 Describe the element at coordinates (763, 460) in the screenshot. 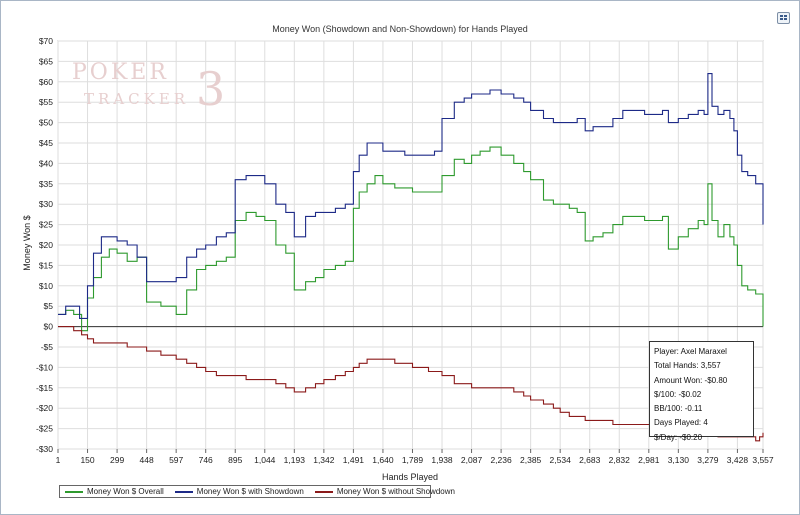

I see `x-tick-label: 3,557` at that location.